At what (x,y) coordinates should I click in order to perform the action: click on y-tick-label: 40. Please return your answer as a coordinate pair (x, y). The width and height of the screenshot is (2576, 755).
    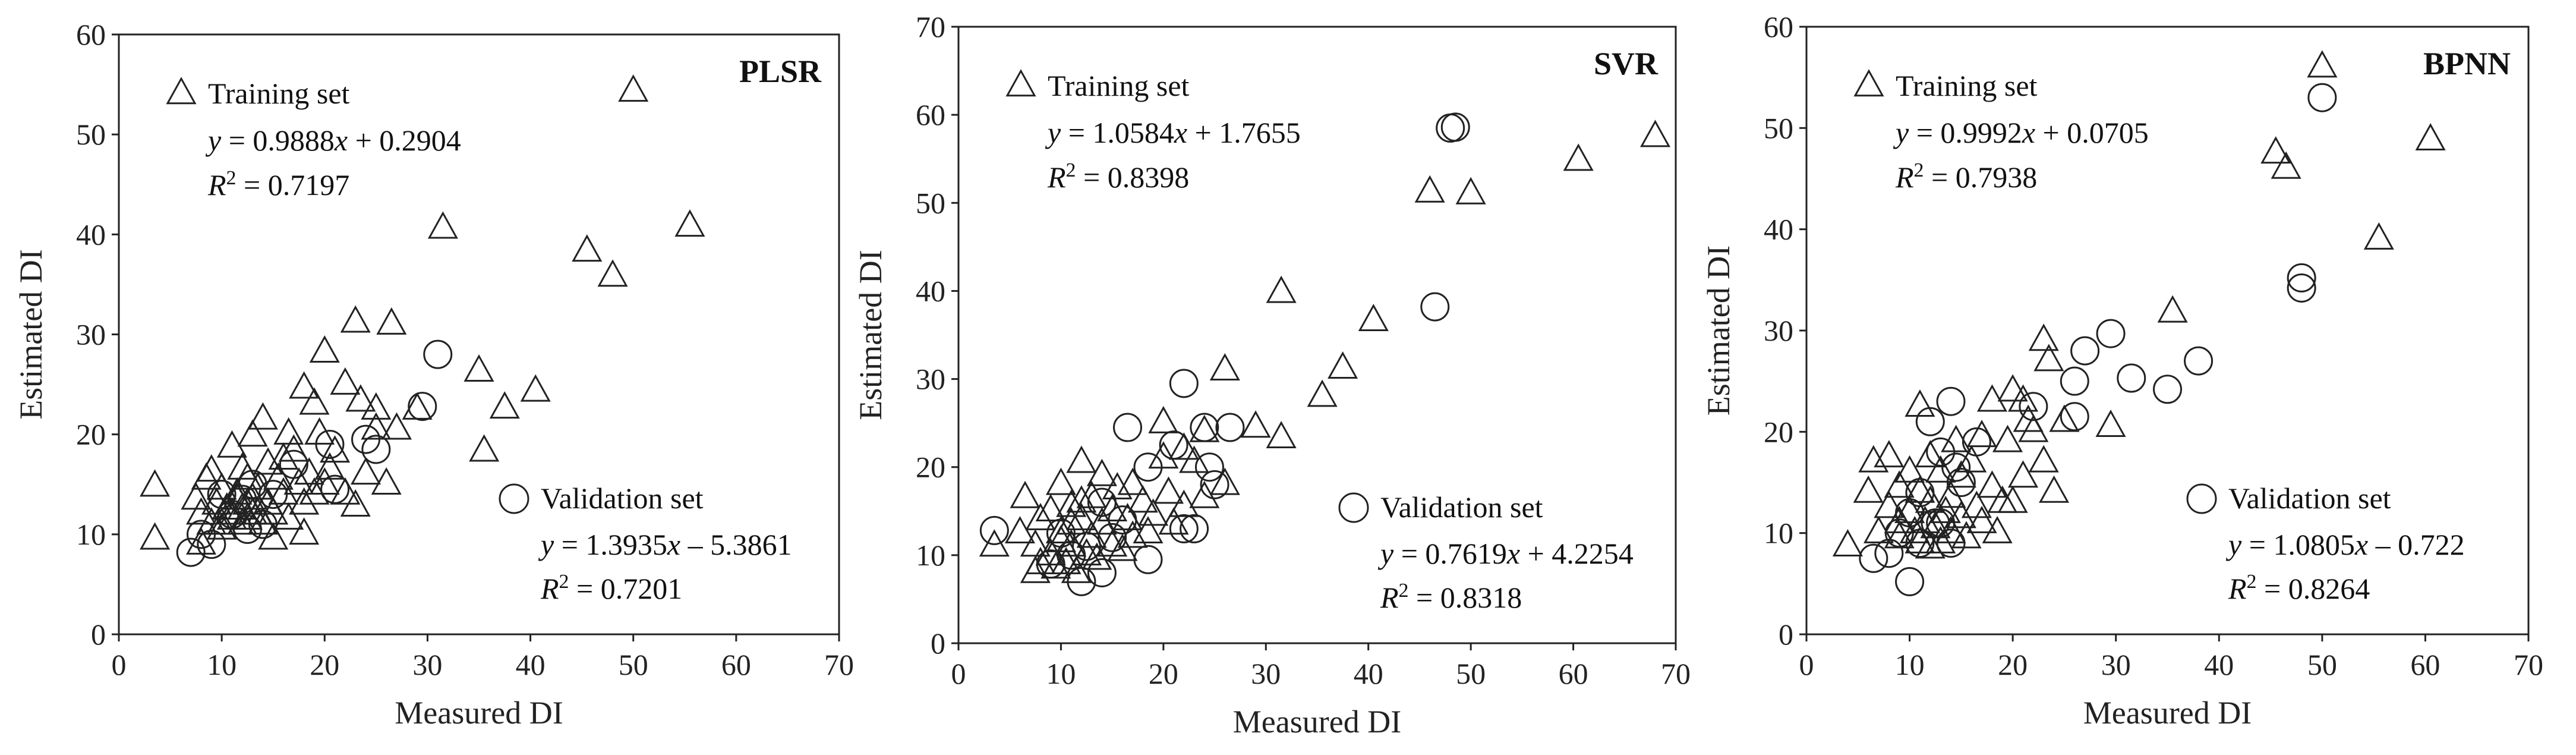
    Looking at the image, I should click on (91, 234).